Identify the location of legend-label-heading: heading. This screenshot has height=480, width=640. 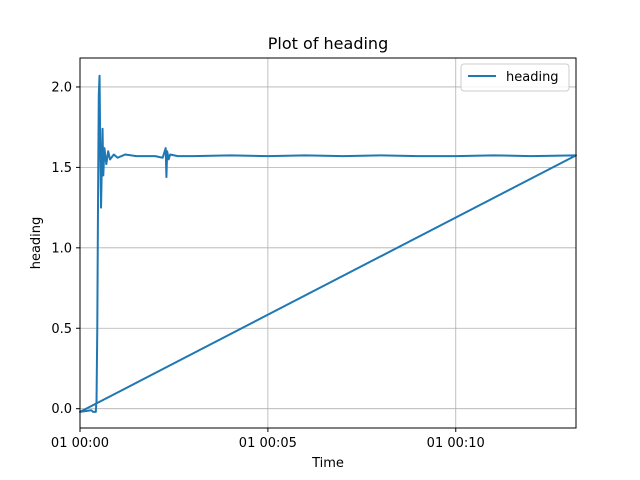
(532, 77).